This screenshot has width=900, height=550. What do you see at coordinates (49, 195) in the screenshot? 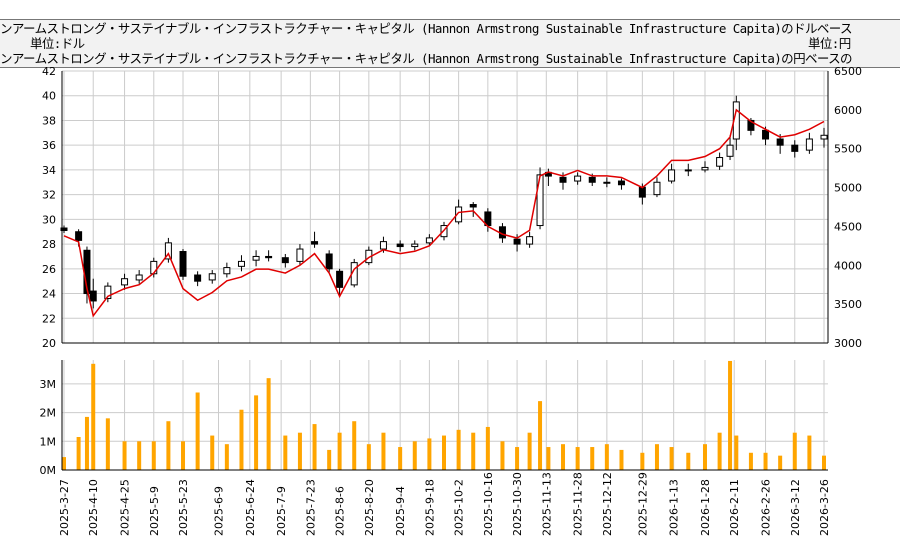
I see `y-tick-label-left: 32` at bounding box center [49, 195].